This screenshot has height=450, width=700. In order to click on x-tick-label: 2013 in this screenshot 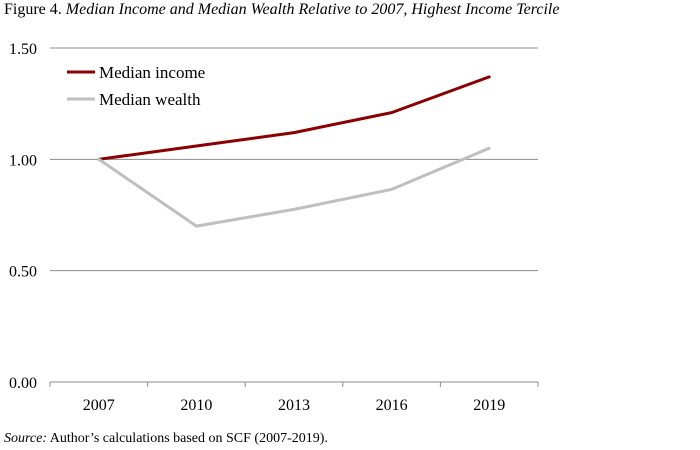, I will do `click(294, 405)`.